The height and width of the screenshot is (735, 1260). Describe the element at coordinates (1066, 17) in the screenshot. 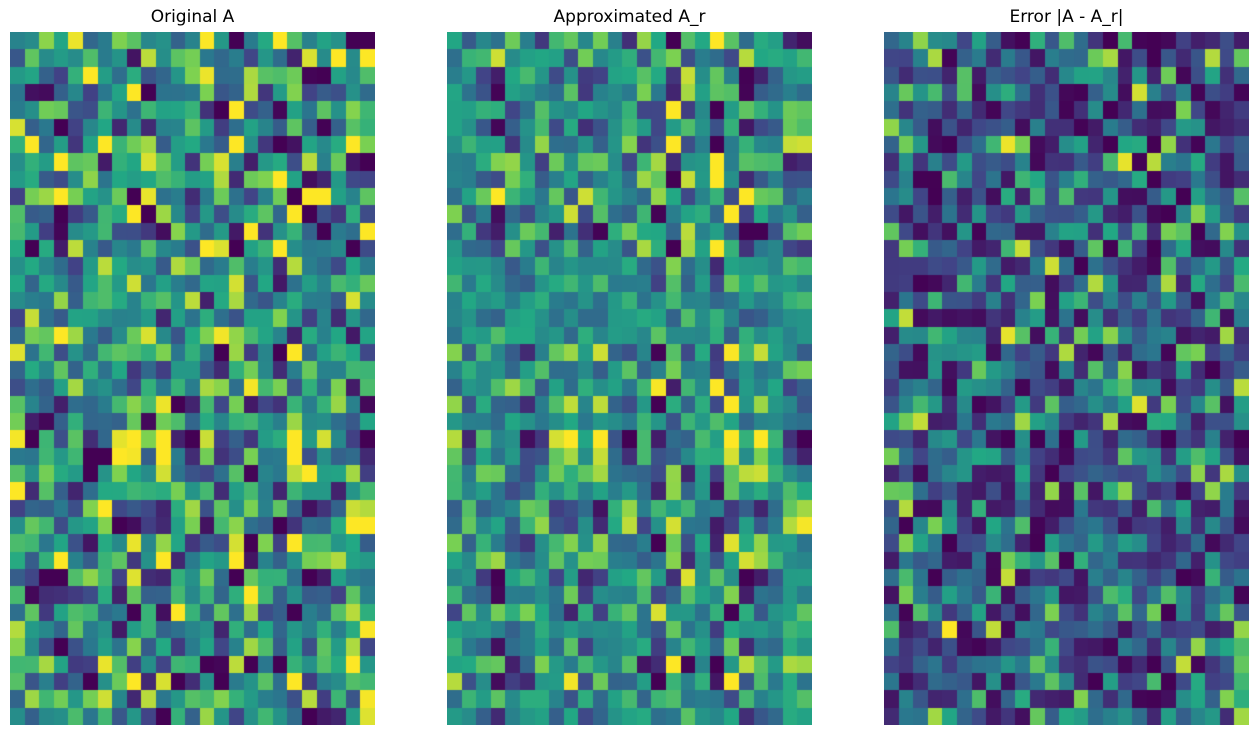

I see `panel-title-error: Error |A - A_r|` at that location.